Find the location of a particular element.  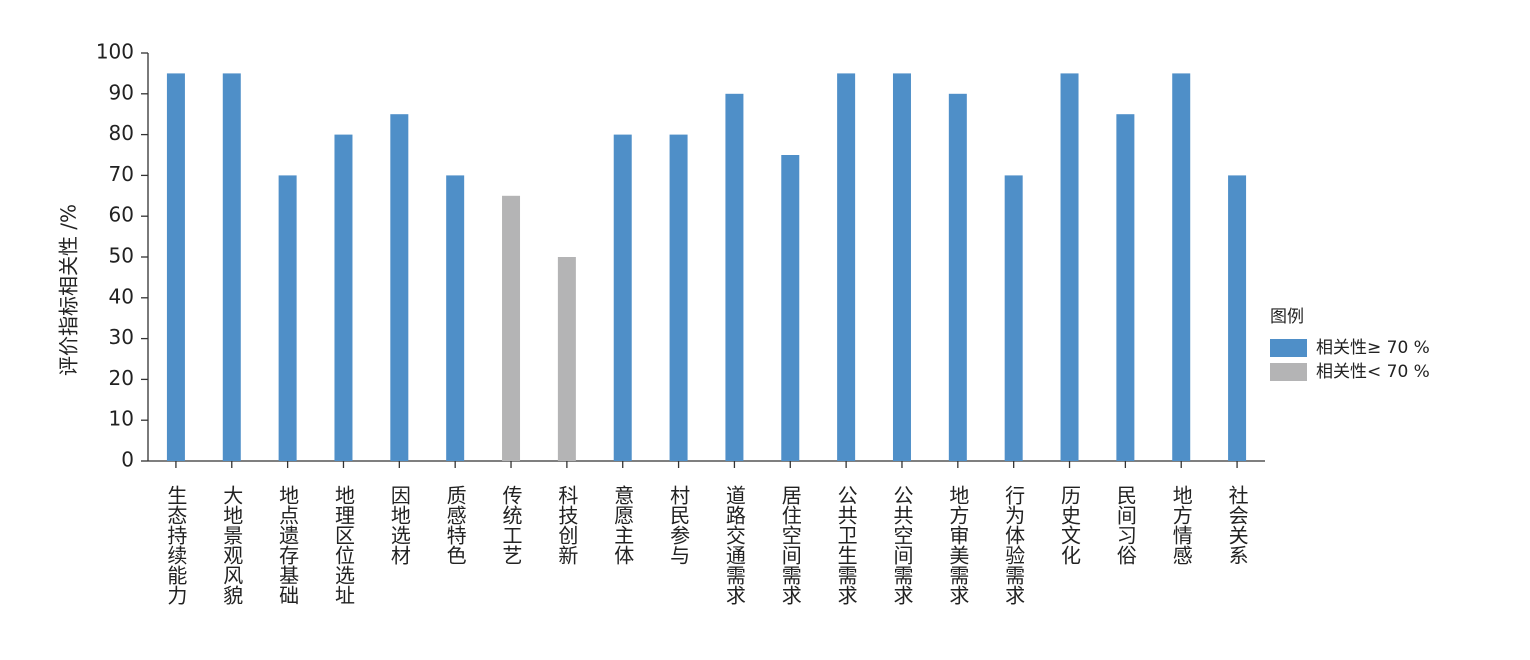

x-tick-label: 质感特色 is located at coordinates (455, 525).